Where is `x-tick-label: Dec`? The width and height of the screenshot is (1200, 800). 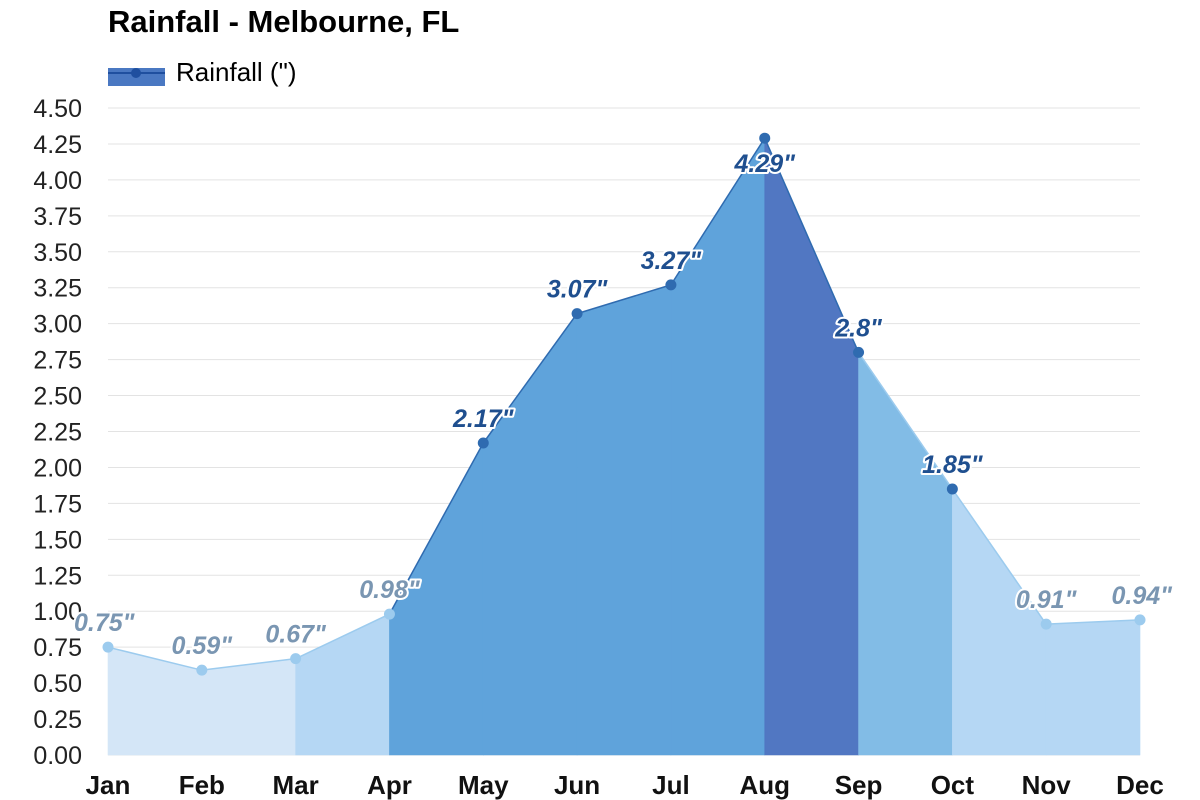 x-tick-label: Dec is located at coordinates (1140, 785).